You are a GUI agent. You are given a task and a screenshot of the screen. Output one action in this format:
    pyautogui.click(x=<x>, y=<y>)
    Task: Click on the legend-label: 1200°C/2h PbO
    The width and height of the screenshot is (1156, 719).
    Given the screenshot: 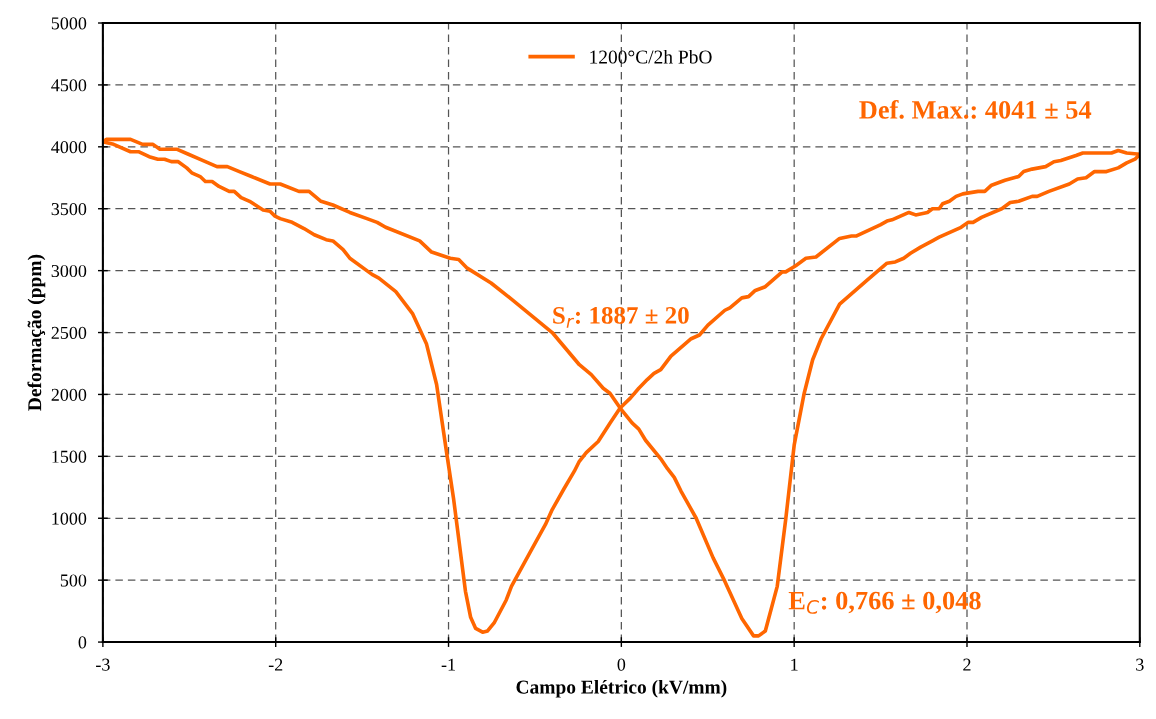 What is the action you would take?
    pyautogui.click(x=651, y=56)
    